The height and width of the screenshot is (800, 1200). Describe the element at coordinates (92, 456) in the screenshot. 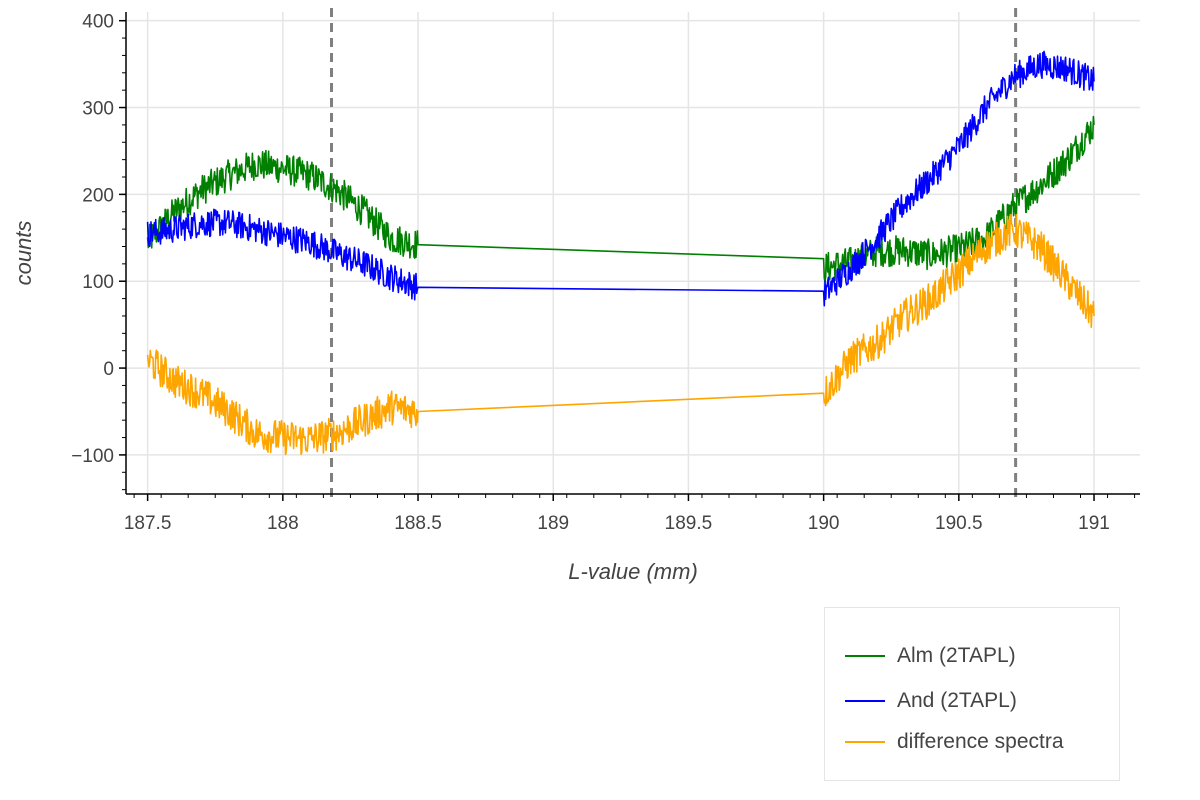

I see `y-tick-label: −100` at that location.